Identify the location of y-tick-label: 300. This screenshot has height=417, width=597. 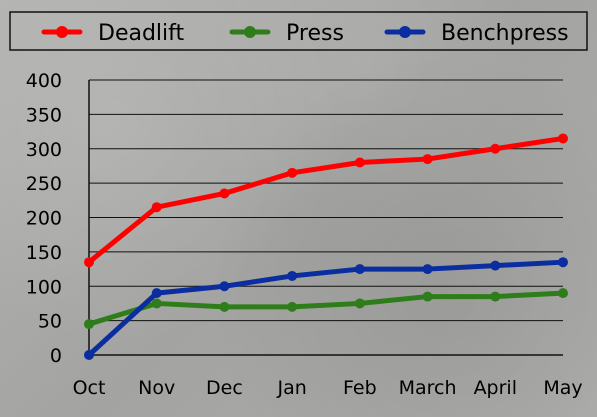
(44, 150).